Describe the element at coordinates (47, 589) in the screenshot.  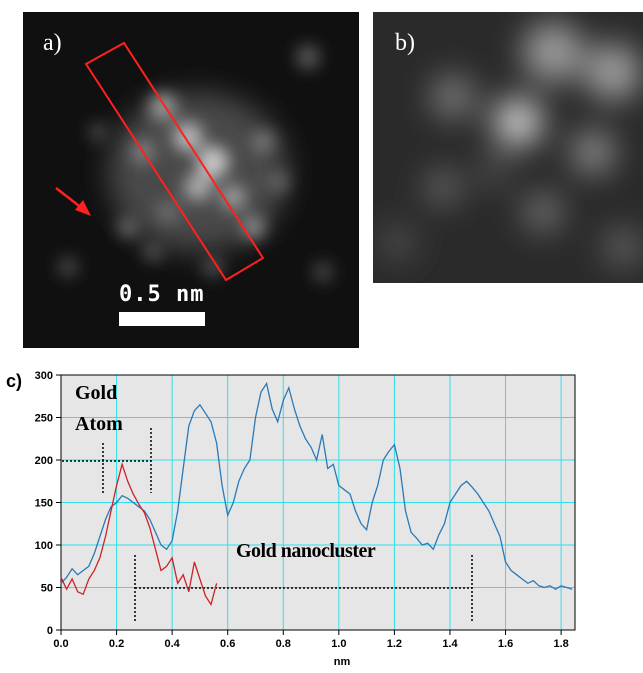
I see `y-tick-label: 50` at that location.